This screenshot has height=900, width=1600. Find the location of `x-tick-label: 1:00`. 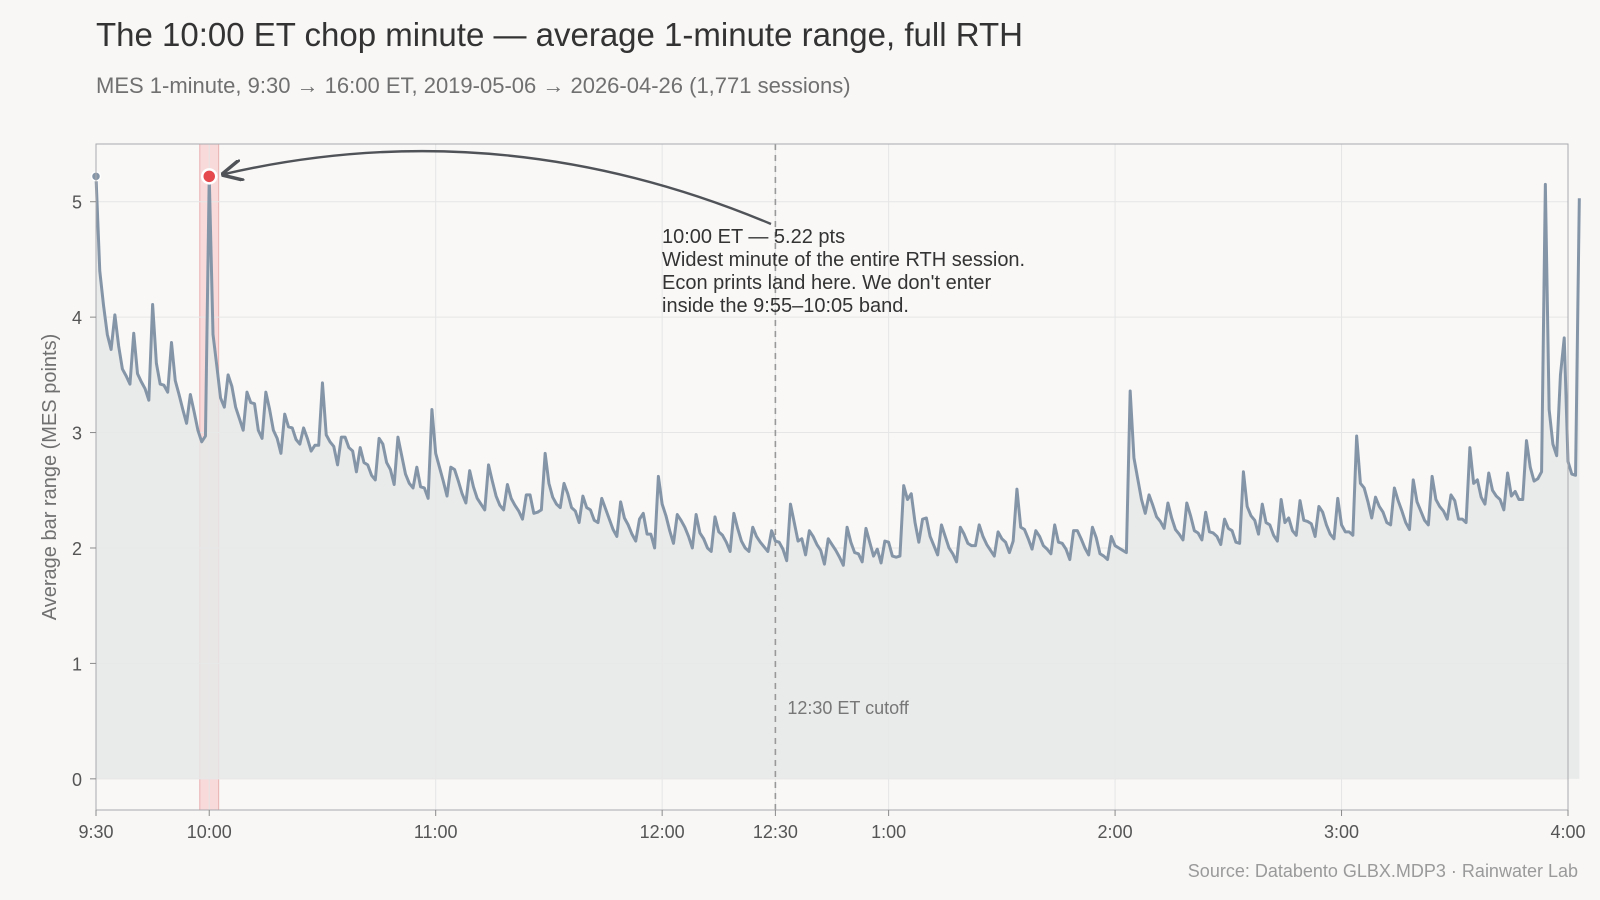

x-tick-label: 1:00 is located at coordinates (888, 832).